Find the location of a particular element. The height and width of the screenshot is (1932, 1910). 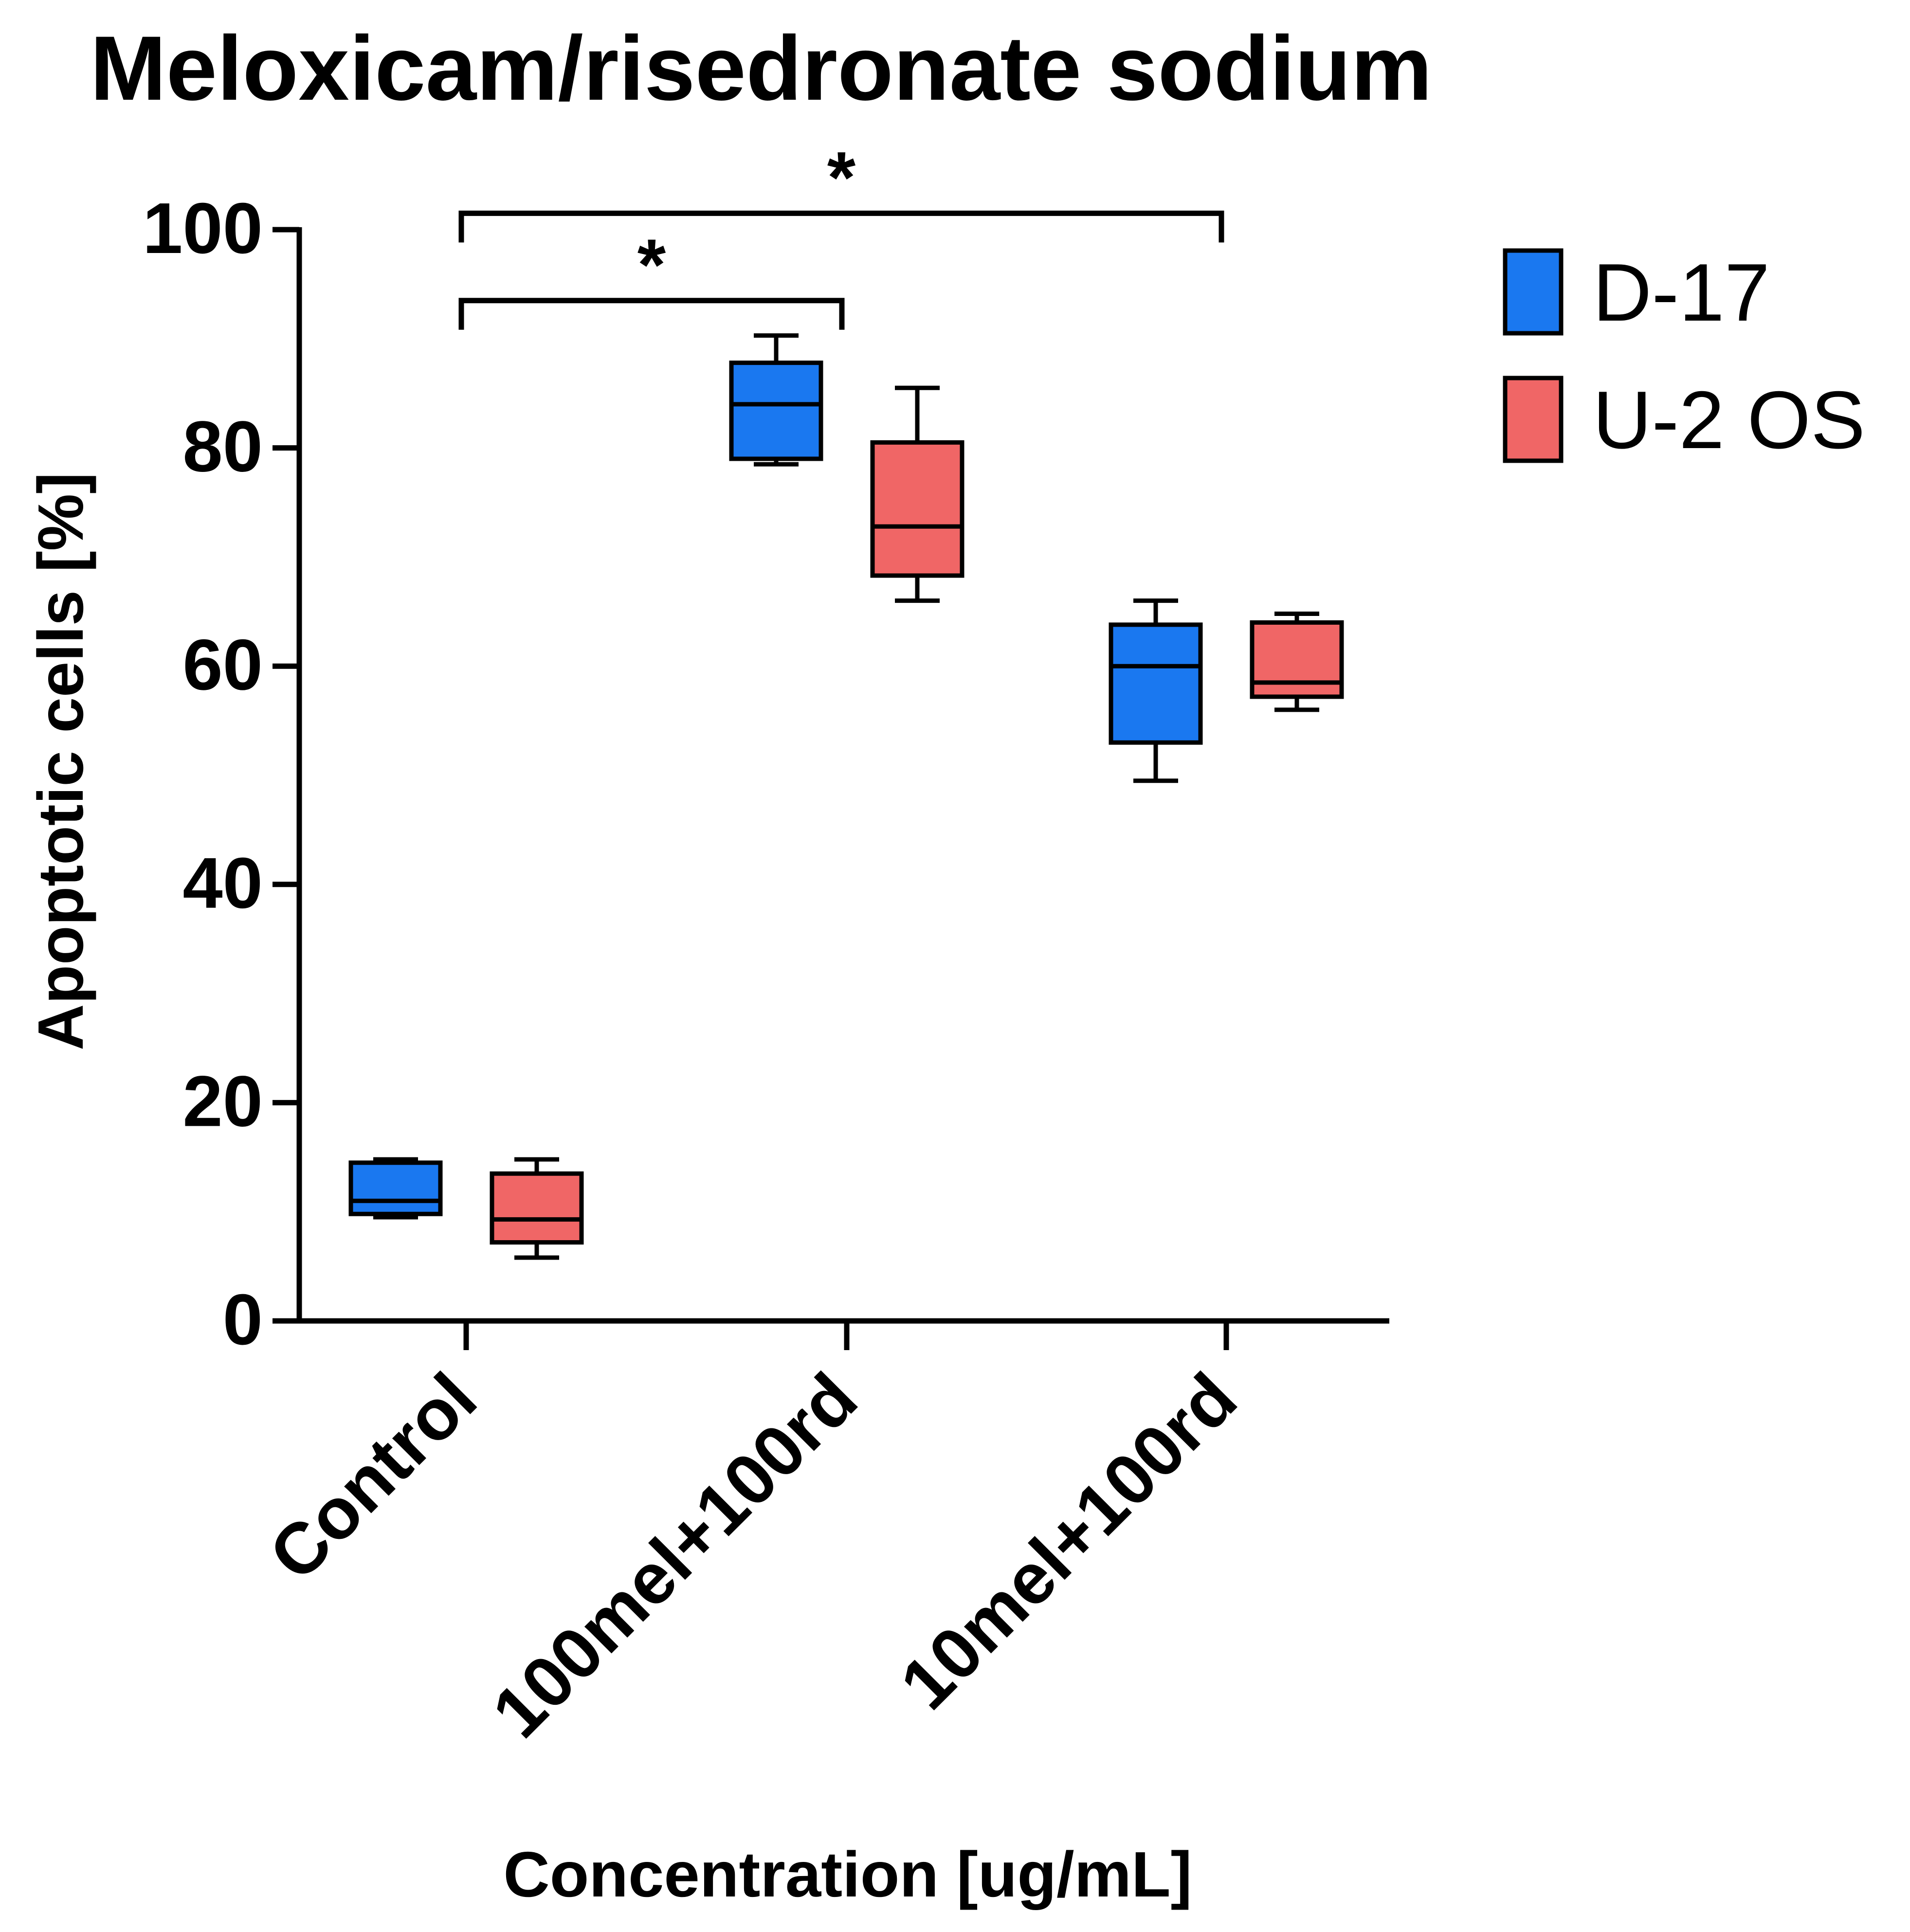

legend-item-d-17: D-17 is located at coordinates (1636, 292).